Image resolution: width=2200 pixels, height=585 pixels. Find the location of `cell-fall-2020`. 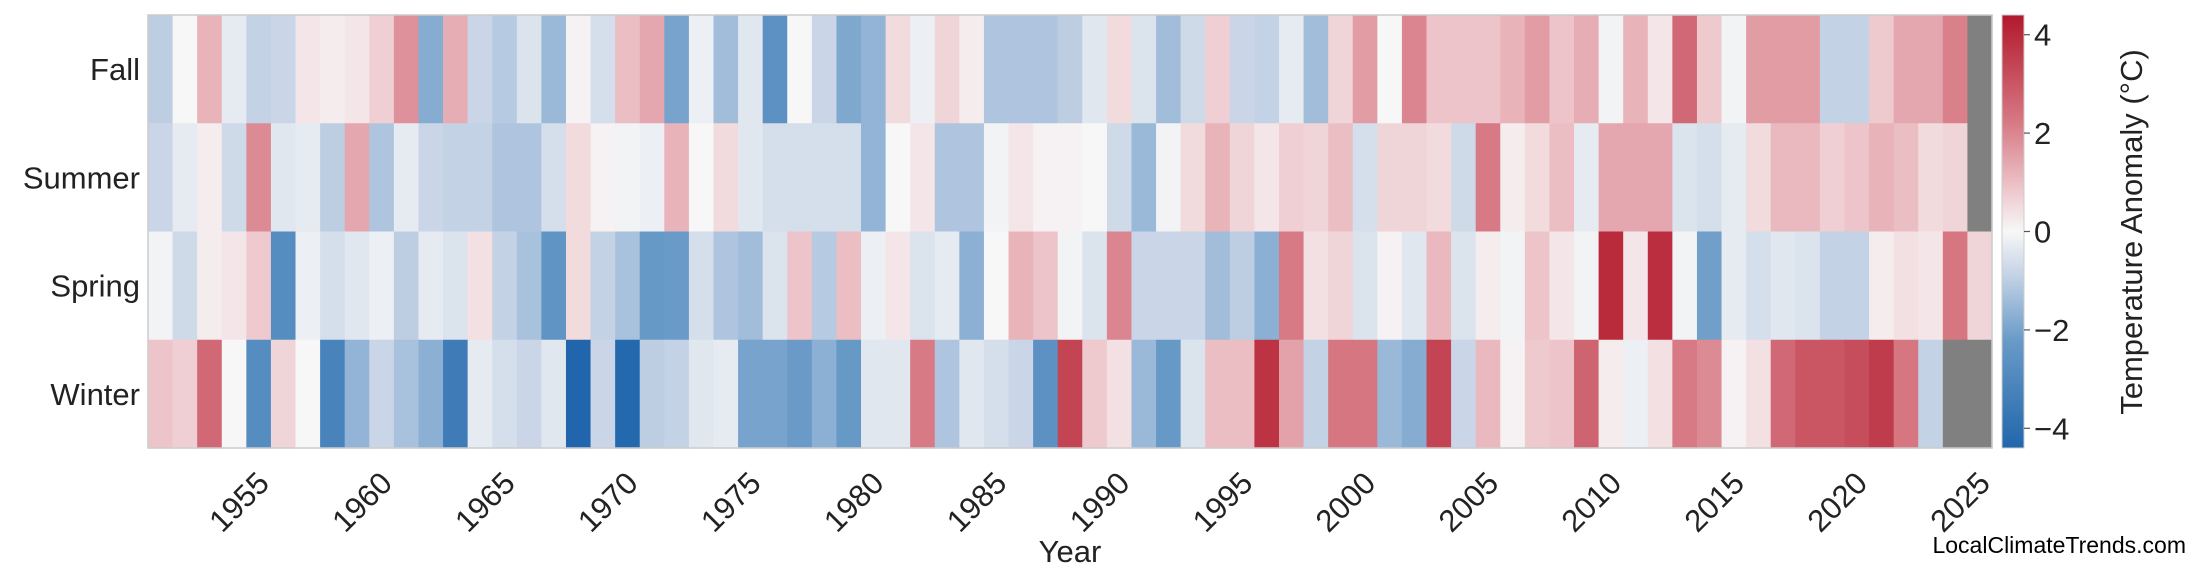

cell-fall-2020 is located at coordinates (1857, 69).